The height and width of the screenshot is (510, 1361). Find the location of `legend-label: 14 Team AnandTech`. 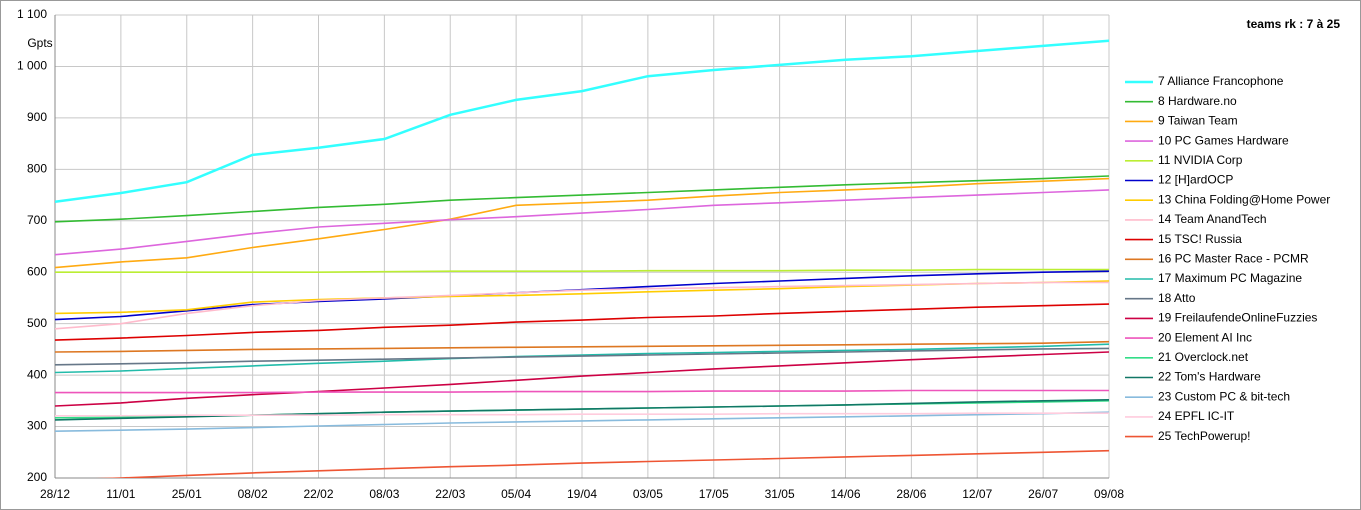

legend-label: 14 Team AnandTech is located at coordinates (1212, 219).